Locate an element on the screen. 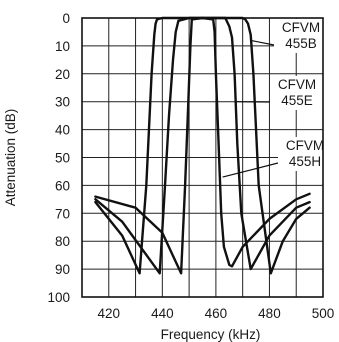 This screenshot has height=342, width=339. y-tick-label: 20 is located at coordinates (62, 74).